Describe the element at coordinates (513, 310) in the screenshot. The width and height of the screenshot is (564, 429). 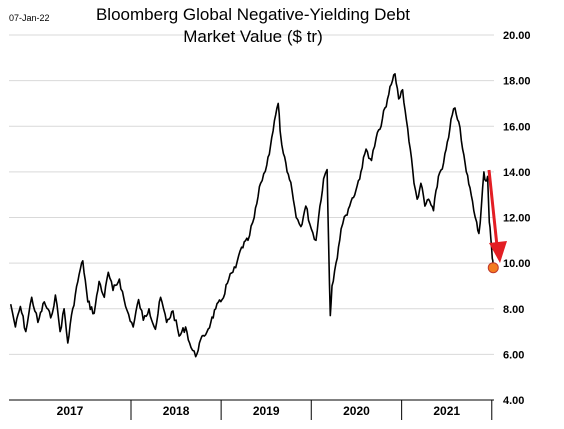
I see `y-tick-label: 8.00` at that location.